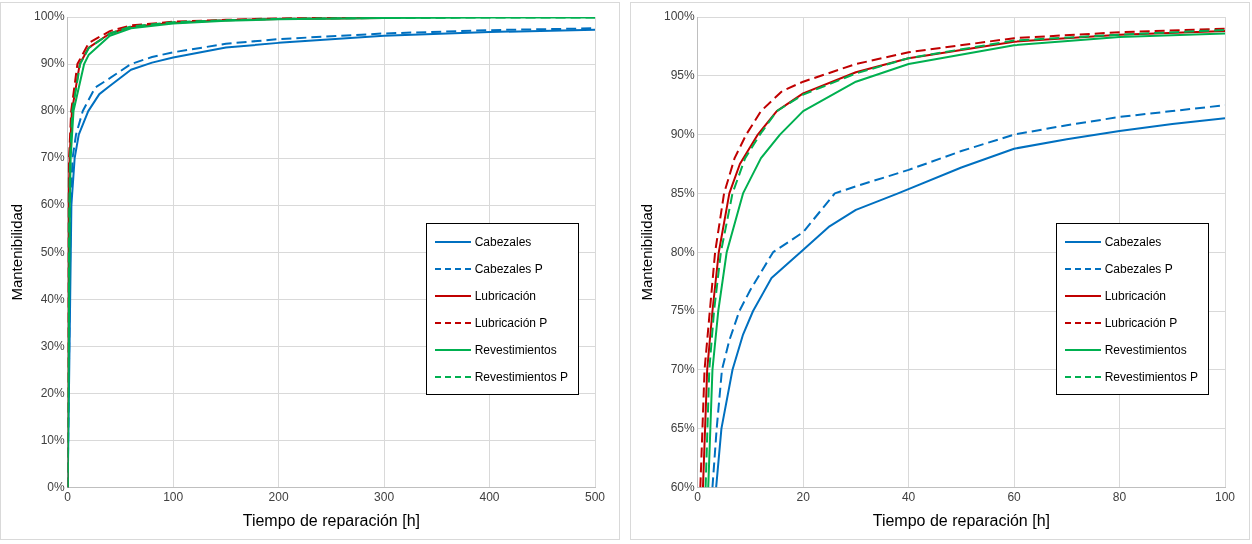 Image resolution: width=1252 pixels, height=544 pixels. I want to click on x-tick-label: 200, so click(278, 496).